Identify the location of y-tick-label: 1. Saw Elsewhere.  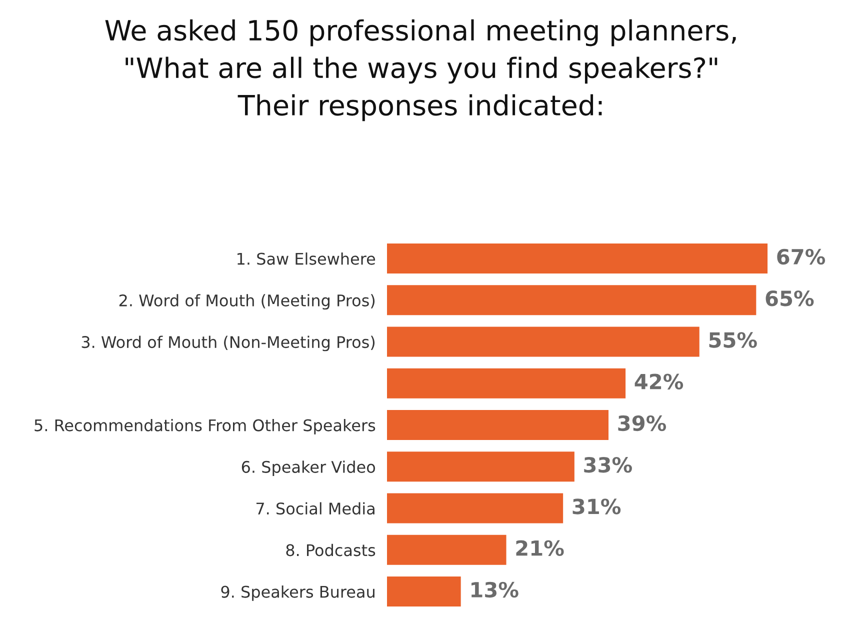
(307, 258).